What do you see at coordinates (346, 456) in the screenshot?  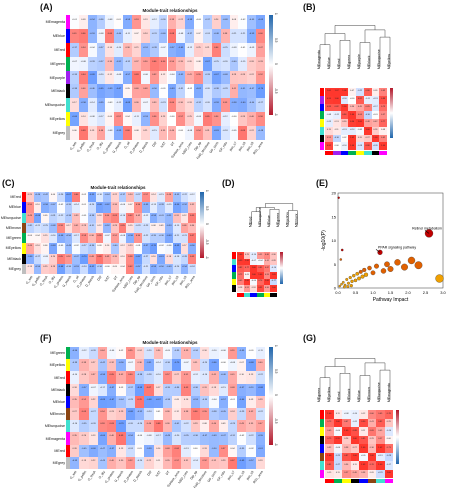 I see `adjacency-cell: 0.87` at bounding box center [346, 456].